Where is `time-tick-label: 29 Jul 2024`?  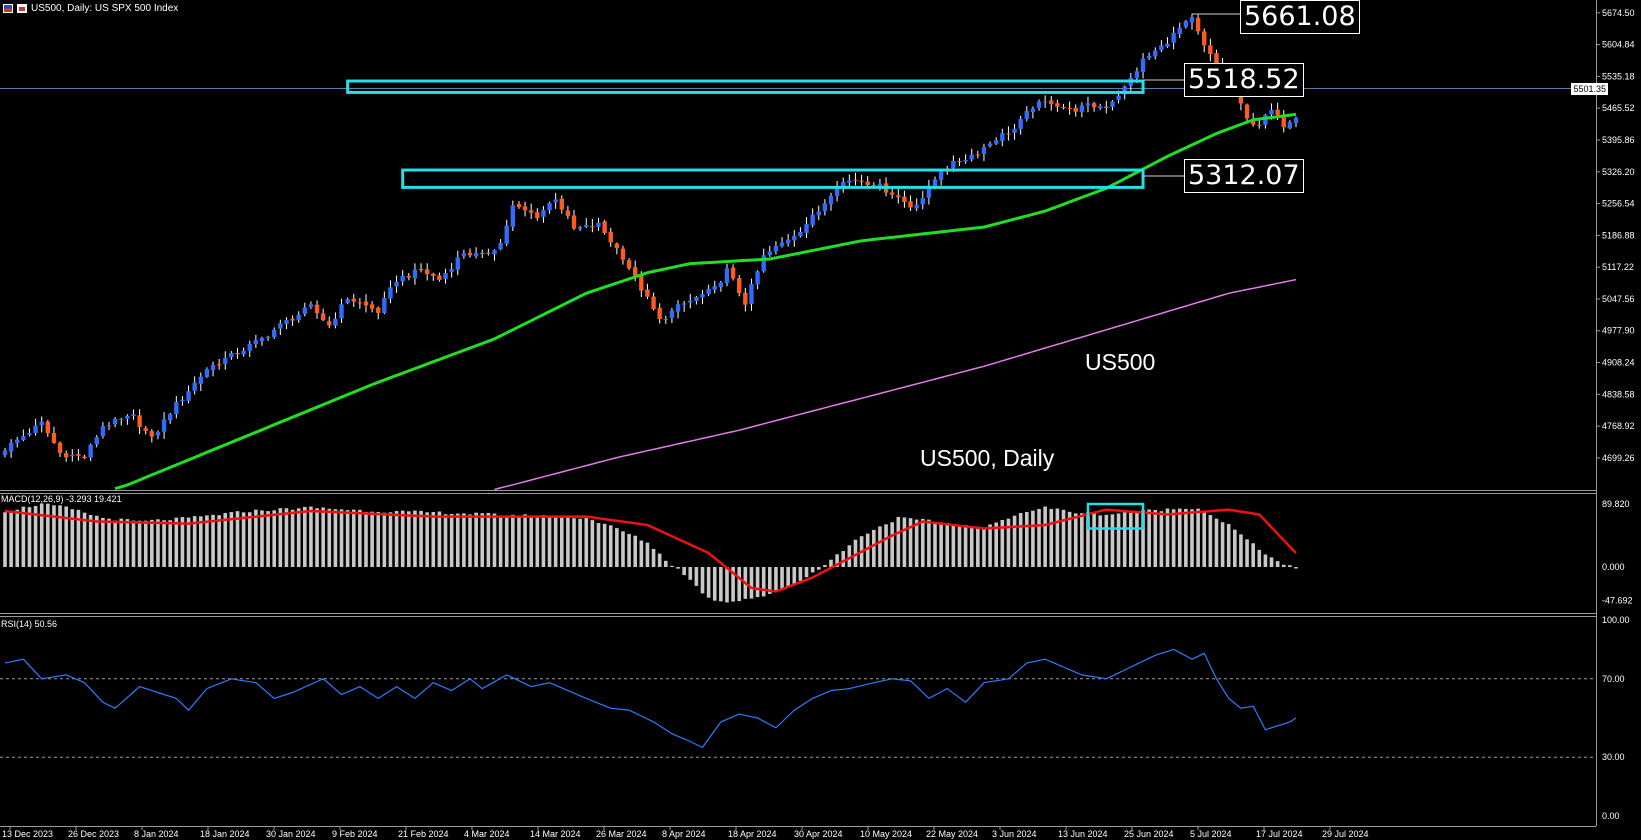
time-tick-label: 29 Jul 2024 is located at coordinates (1345, 834).